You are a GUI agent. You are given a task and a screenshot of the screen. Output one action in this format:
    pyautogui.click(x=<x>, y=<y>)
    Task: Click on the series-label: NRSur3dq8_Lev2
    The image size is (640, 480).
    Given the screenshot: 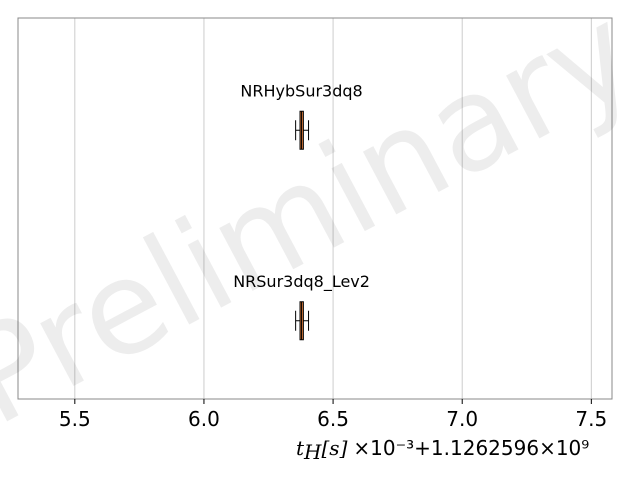 What is the action you would take?
    pyautogui.click(x=301, y=282)
    